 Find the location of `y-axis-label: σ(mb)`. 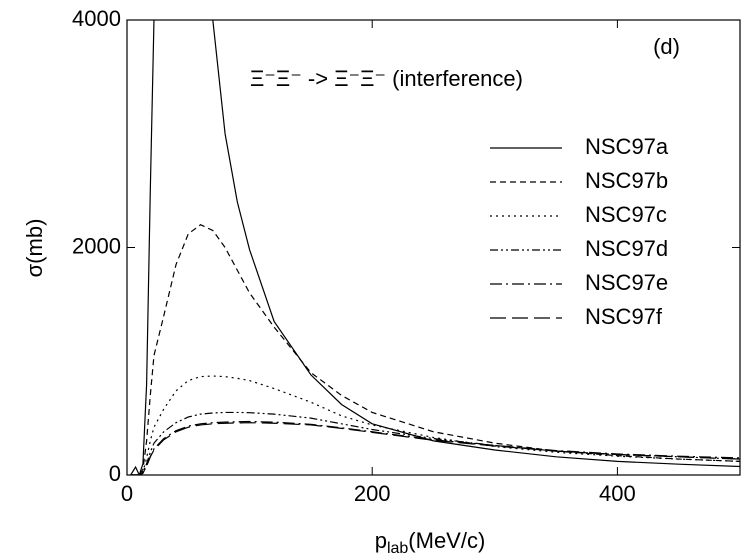

y-axis-label: σ(mb) is located at coordinates (34, 248).